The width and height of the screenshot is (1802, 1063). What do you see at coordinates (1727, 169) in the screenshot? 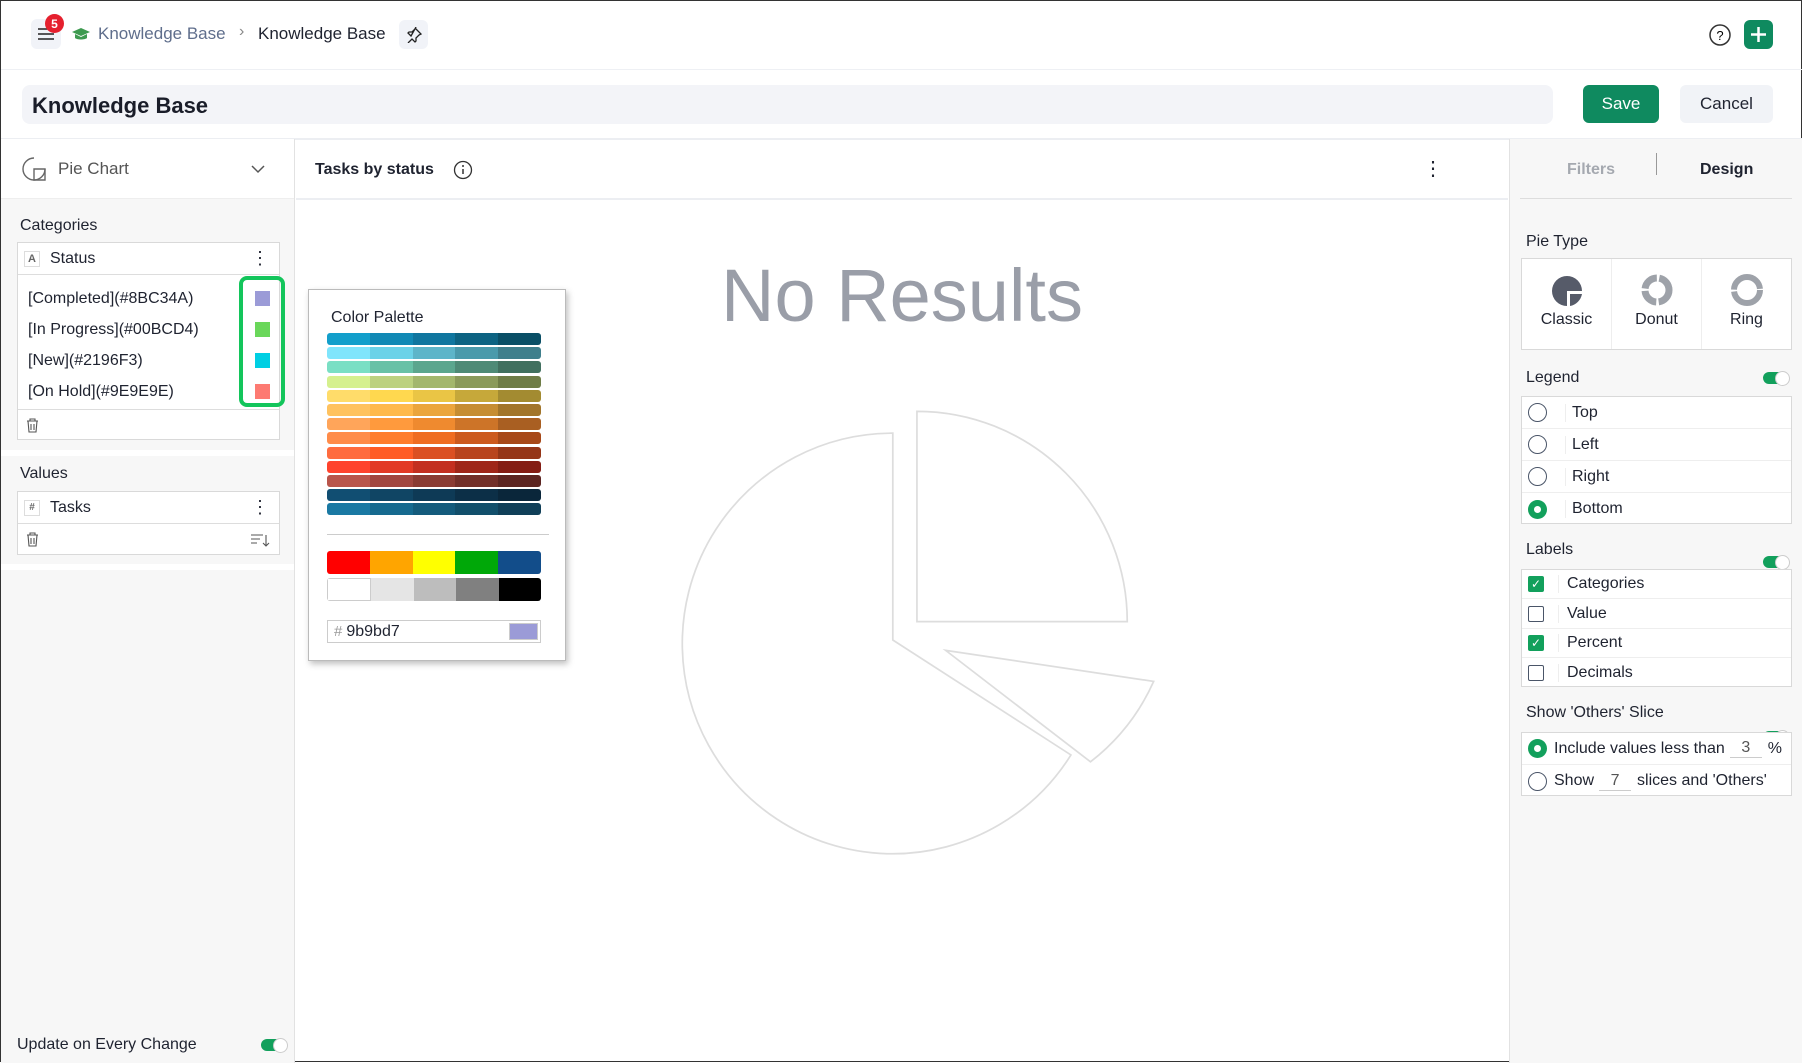
I see `tab-design: Design` at bounding box center [1727, 169].